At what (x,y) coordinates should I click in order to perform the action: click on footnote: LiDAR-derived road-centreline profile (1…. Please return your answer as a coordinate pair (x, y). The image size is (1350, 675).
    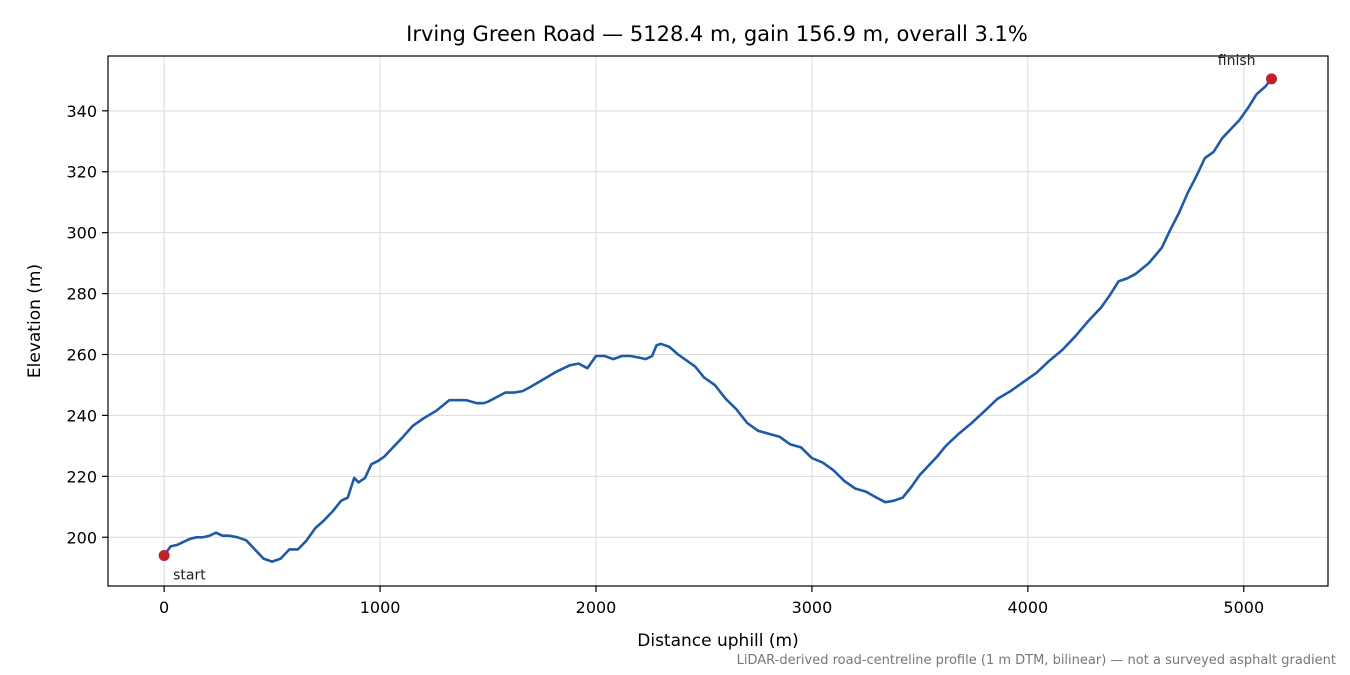
    Looking at the image, I should click on (1036, 660).